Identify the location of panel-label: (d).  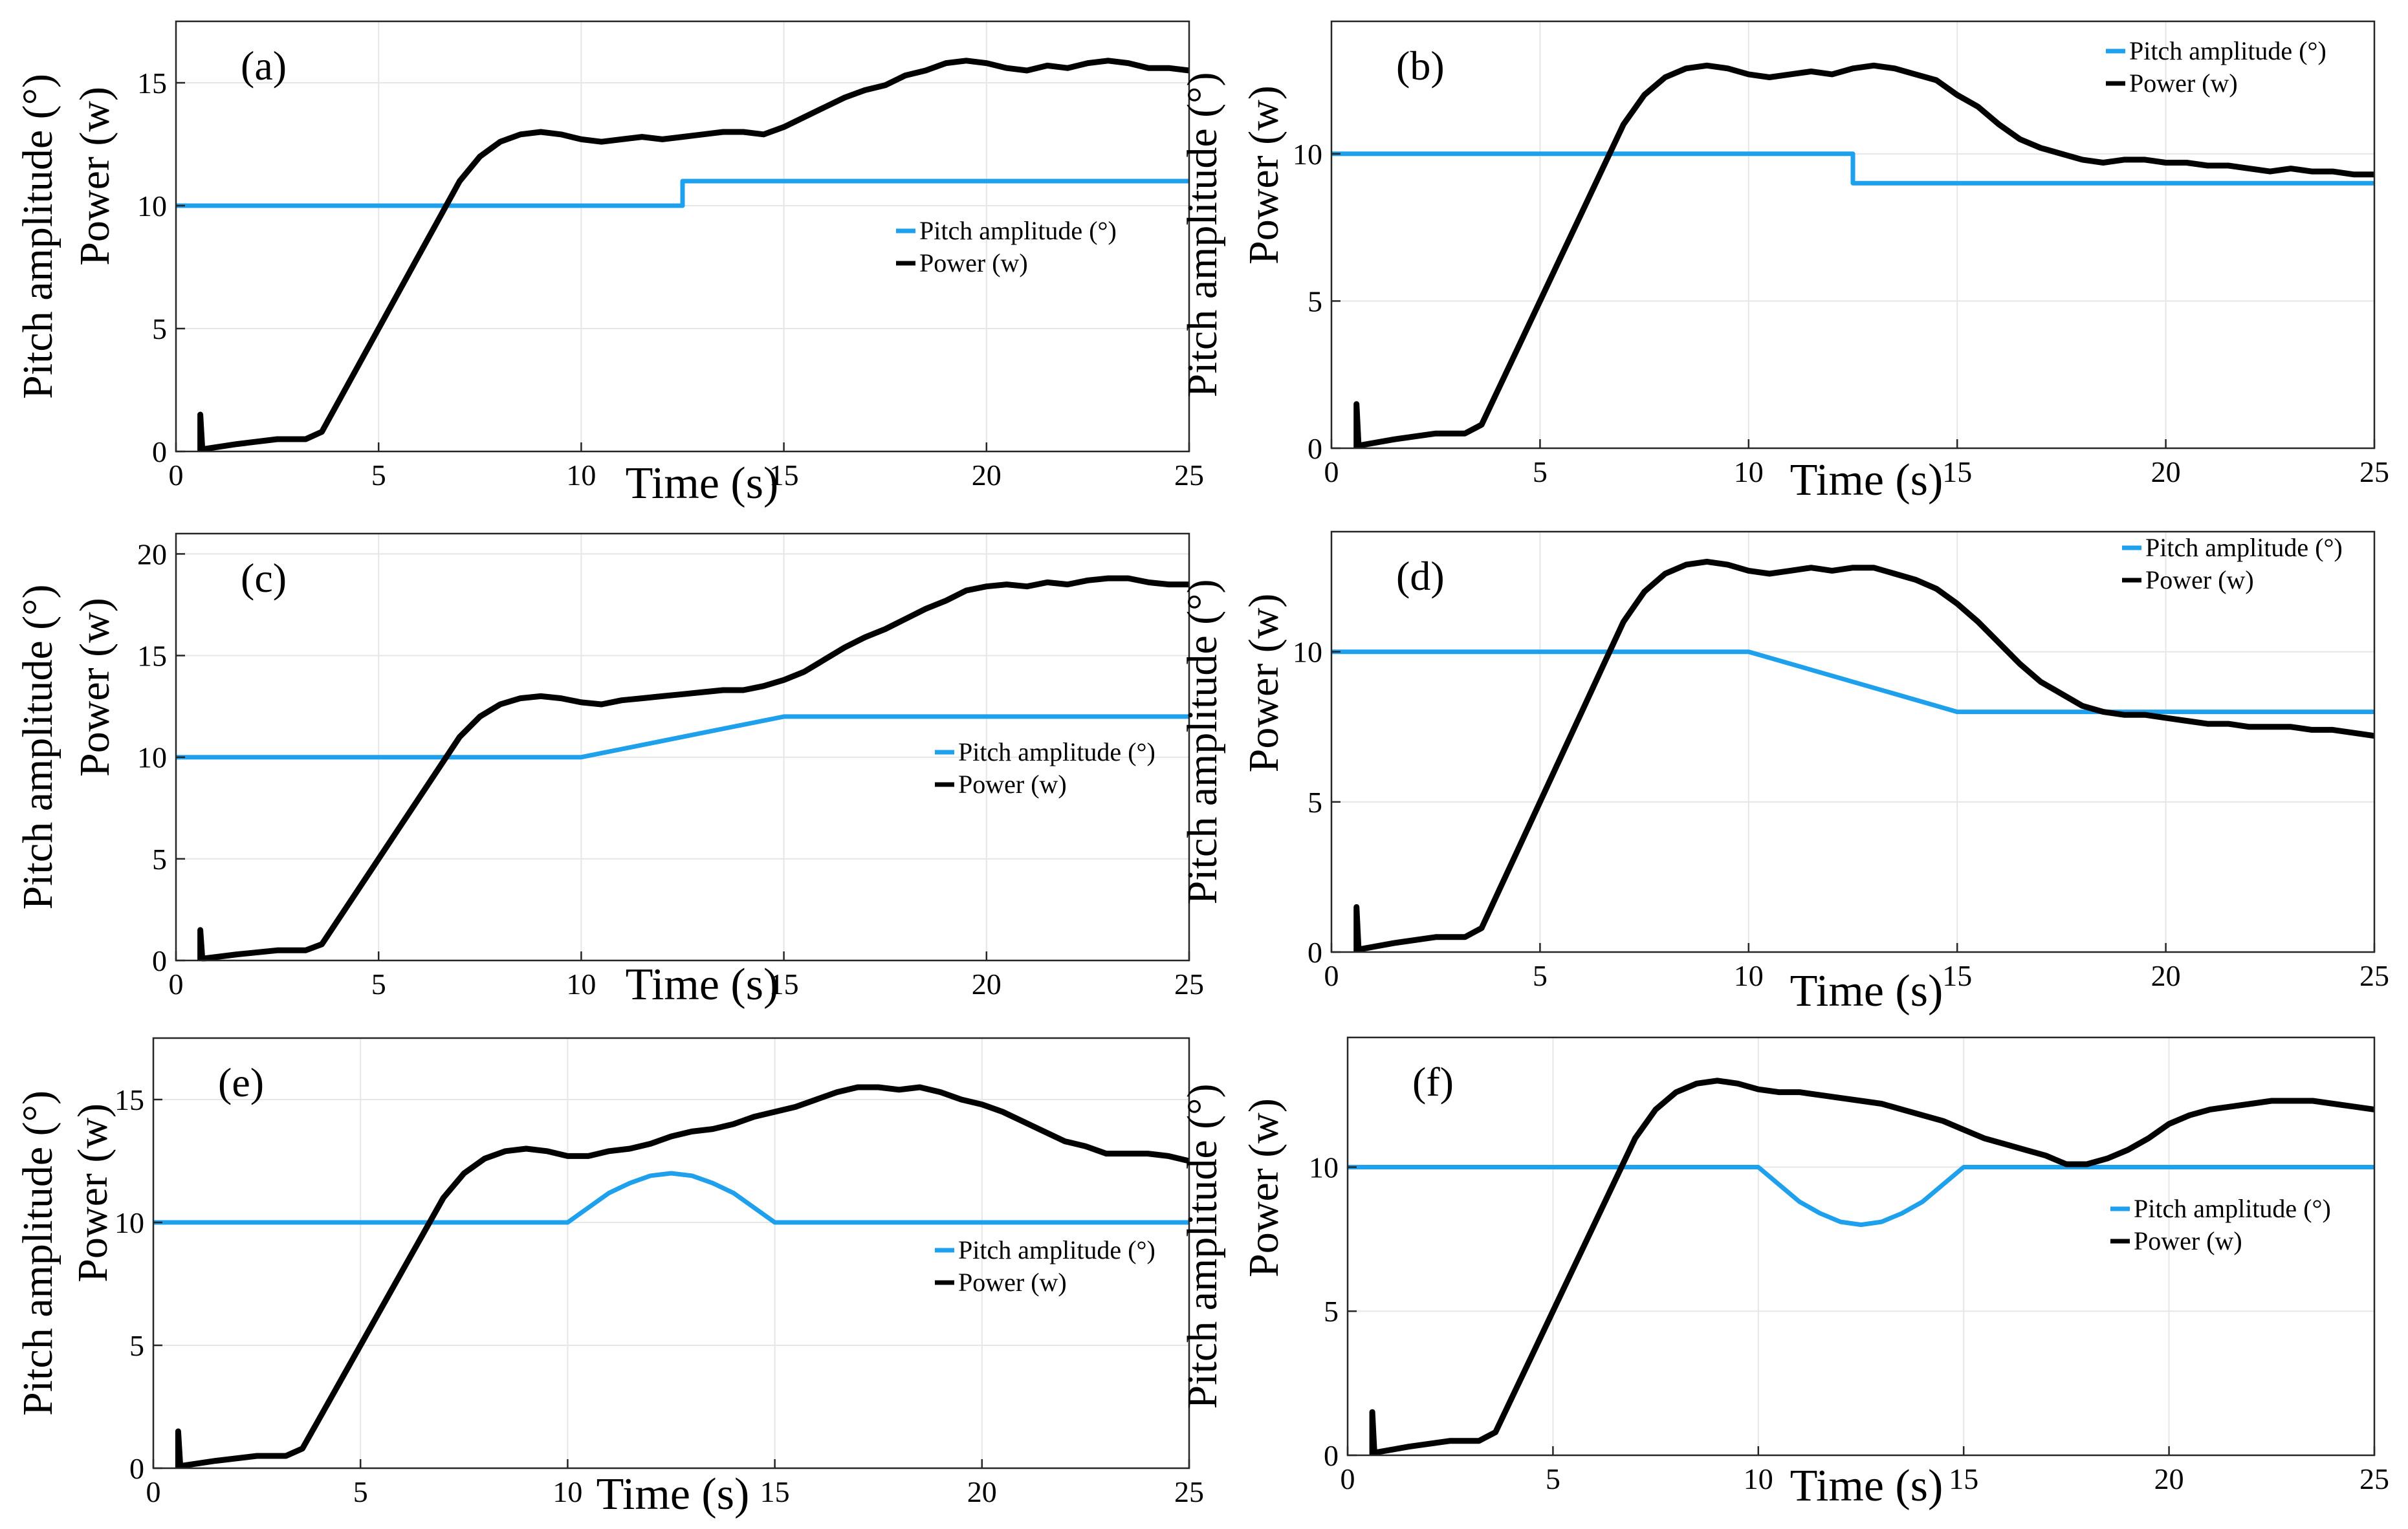
(1421, 576).